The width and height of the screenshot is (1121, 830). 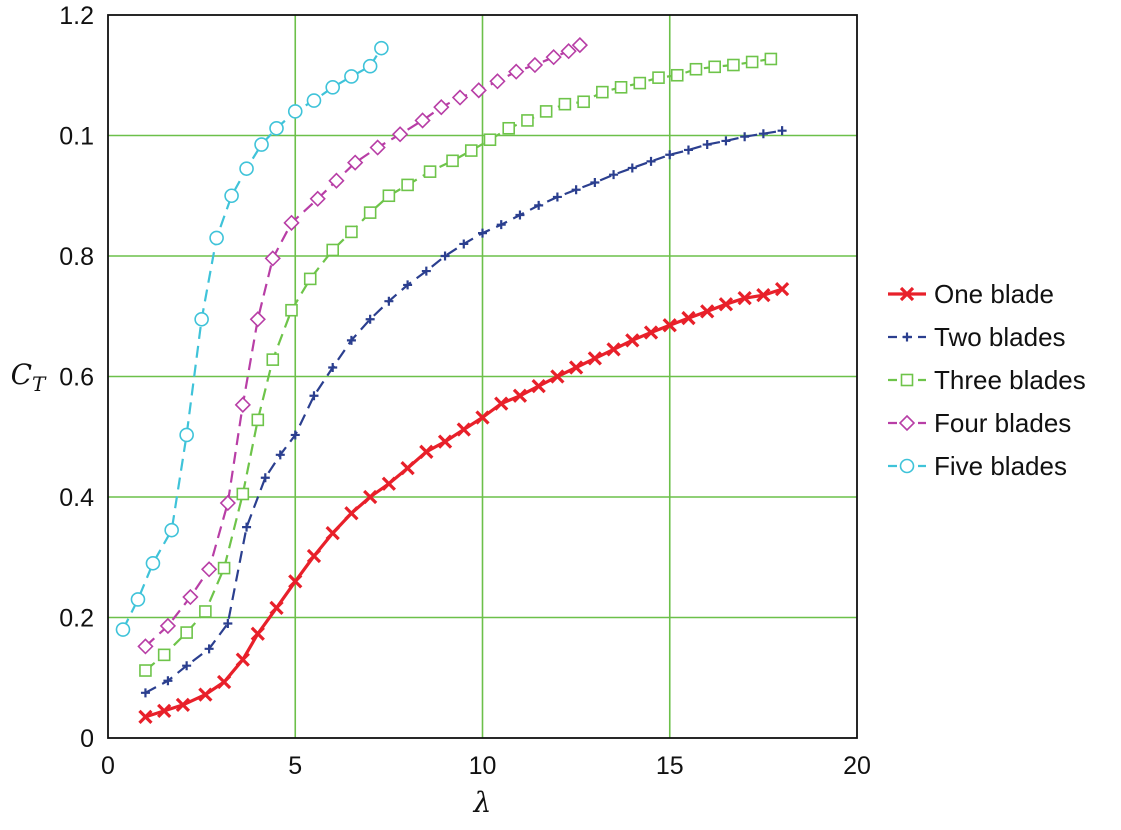 I want to click on legend-item: Four blades, so click(x=979, y=423).